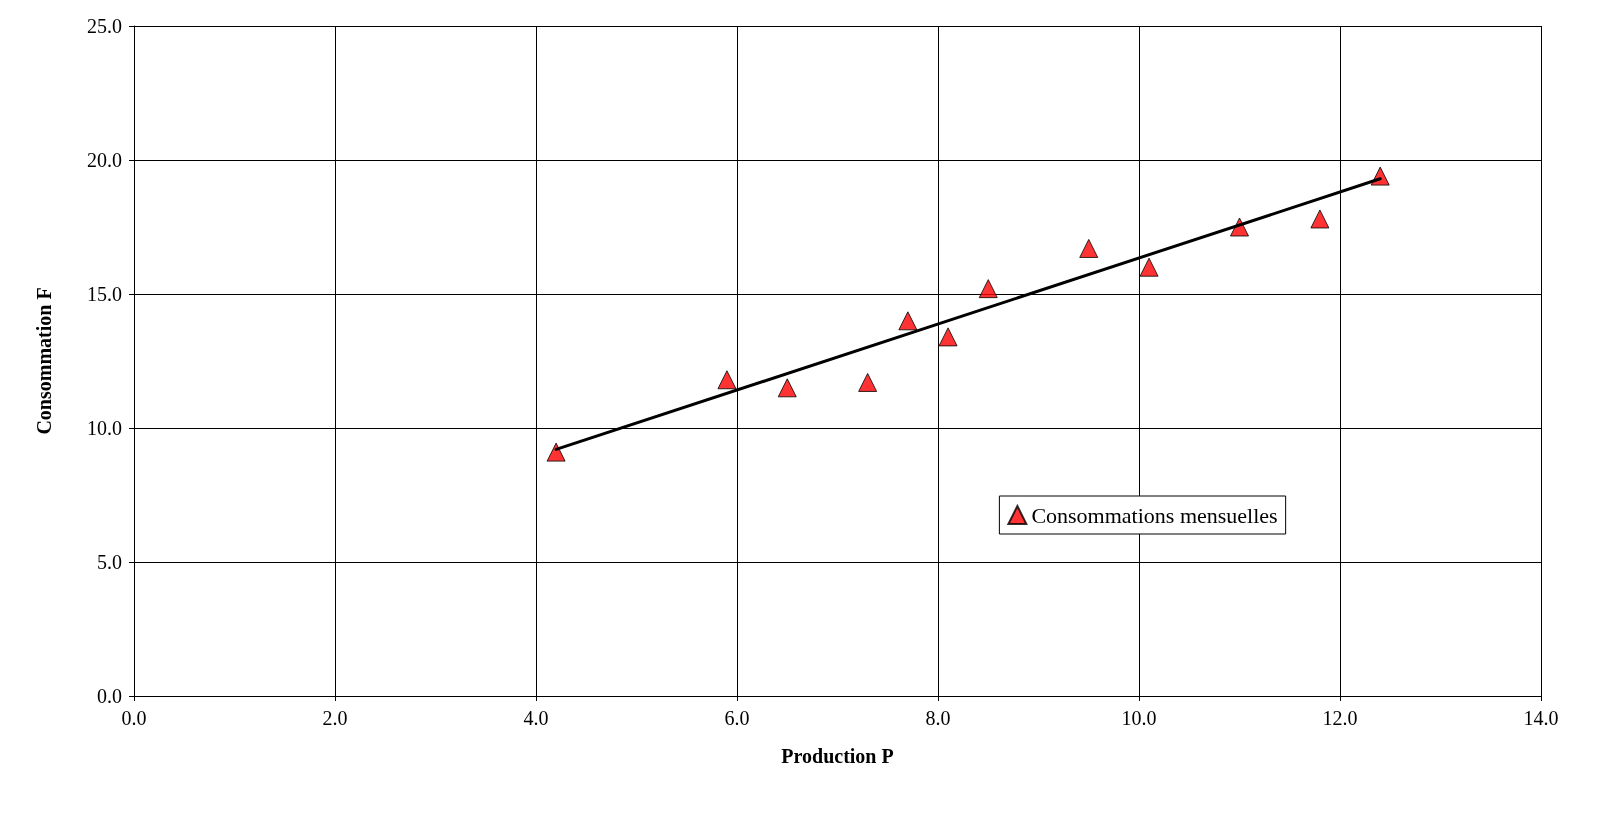 Image resolution: width=1615 pixels, height=816 pixels. Describe the element at coordinates (44, 361) in the screenshot. I see `y-axis-title: Consommation F` at that location.